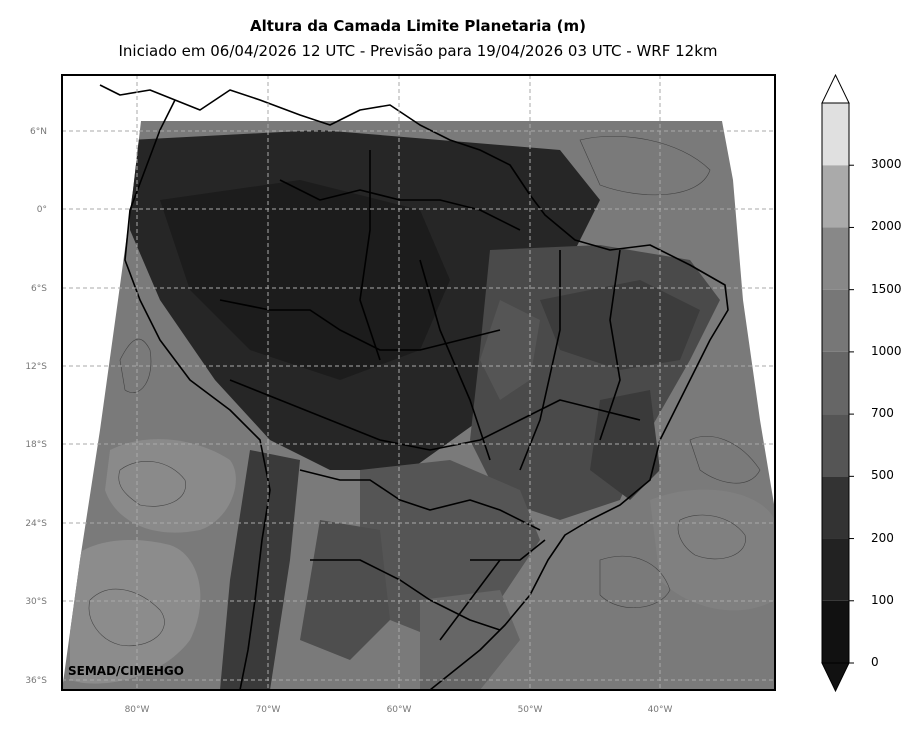  I want to click on outside-domain, so click(418, 98).